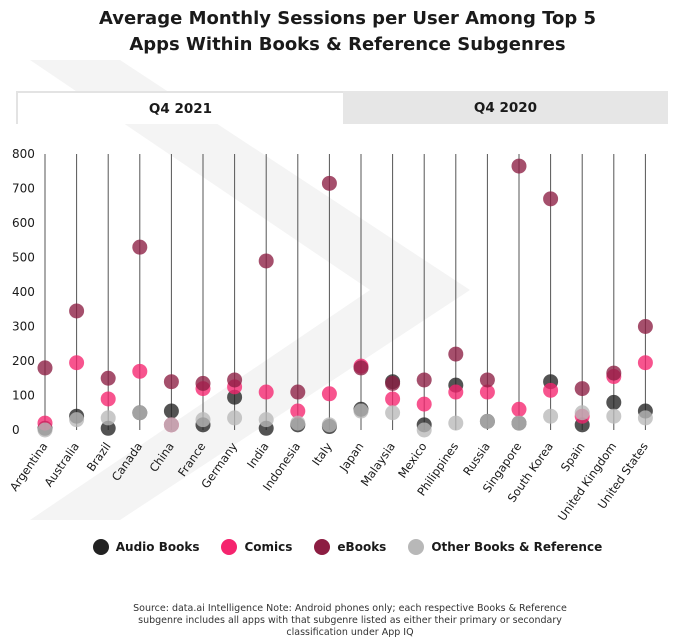 The width and height of the screenshot is (695, 643). What do you see at coordinates (229, 547) in the screenshot?
I see `legend-dot-comics` at bounding box center [229, 547].